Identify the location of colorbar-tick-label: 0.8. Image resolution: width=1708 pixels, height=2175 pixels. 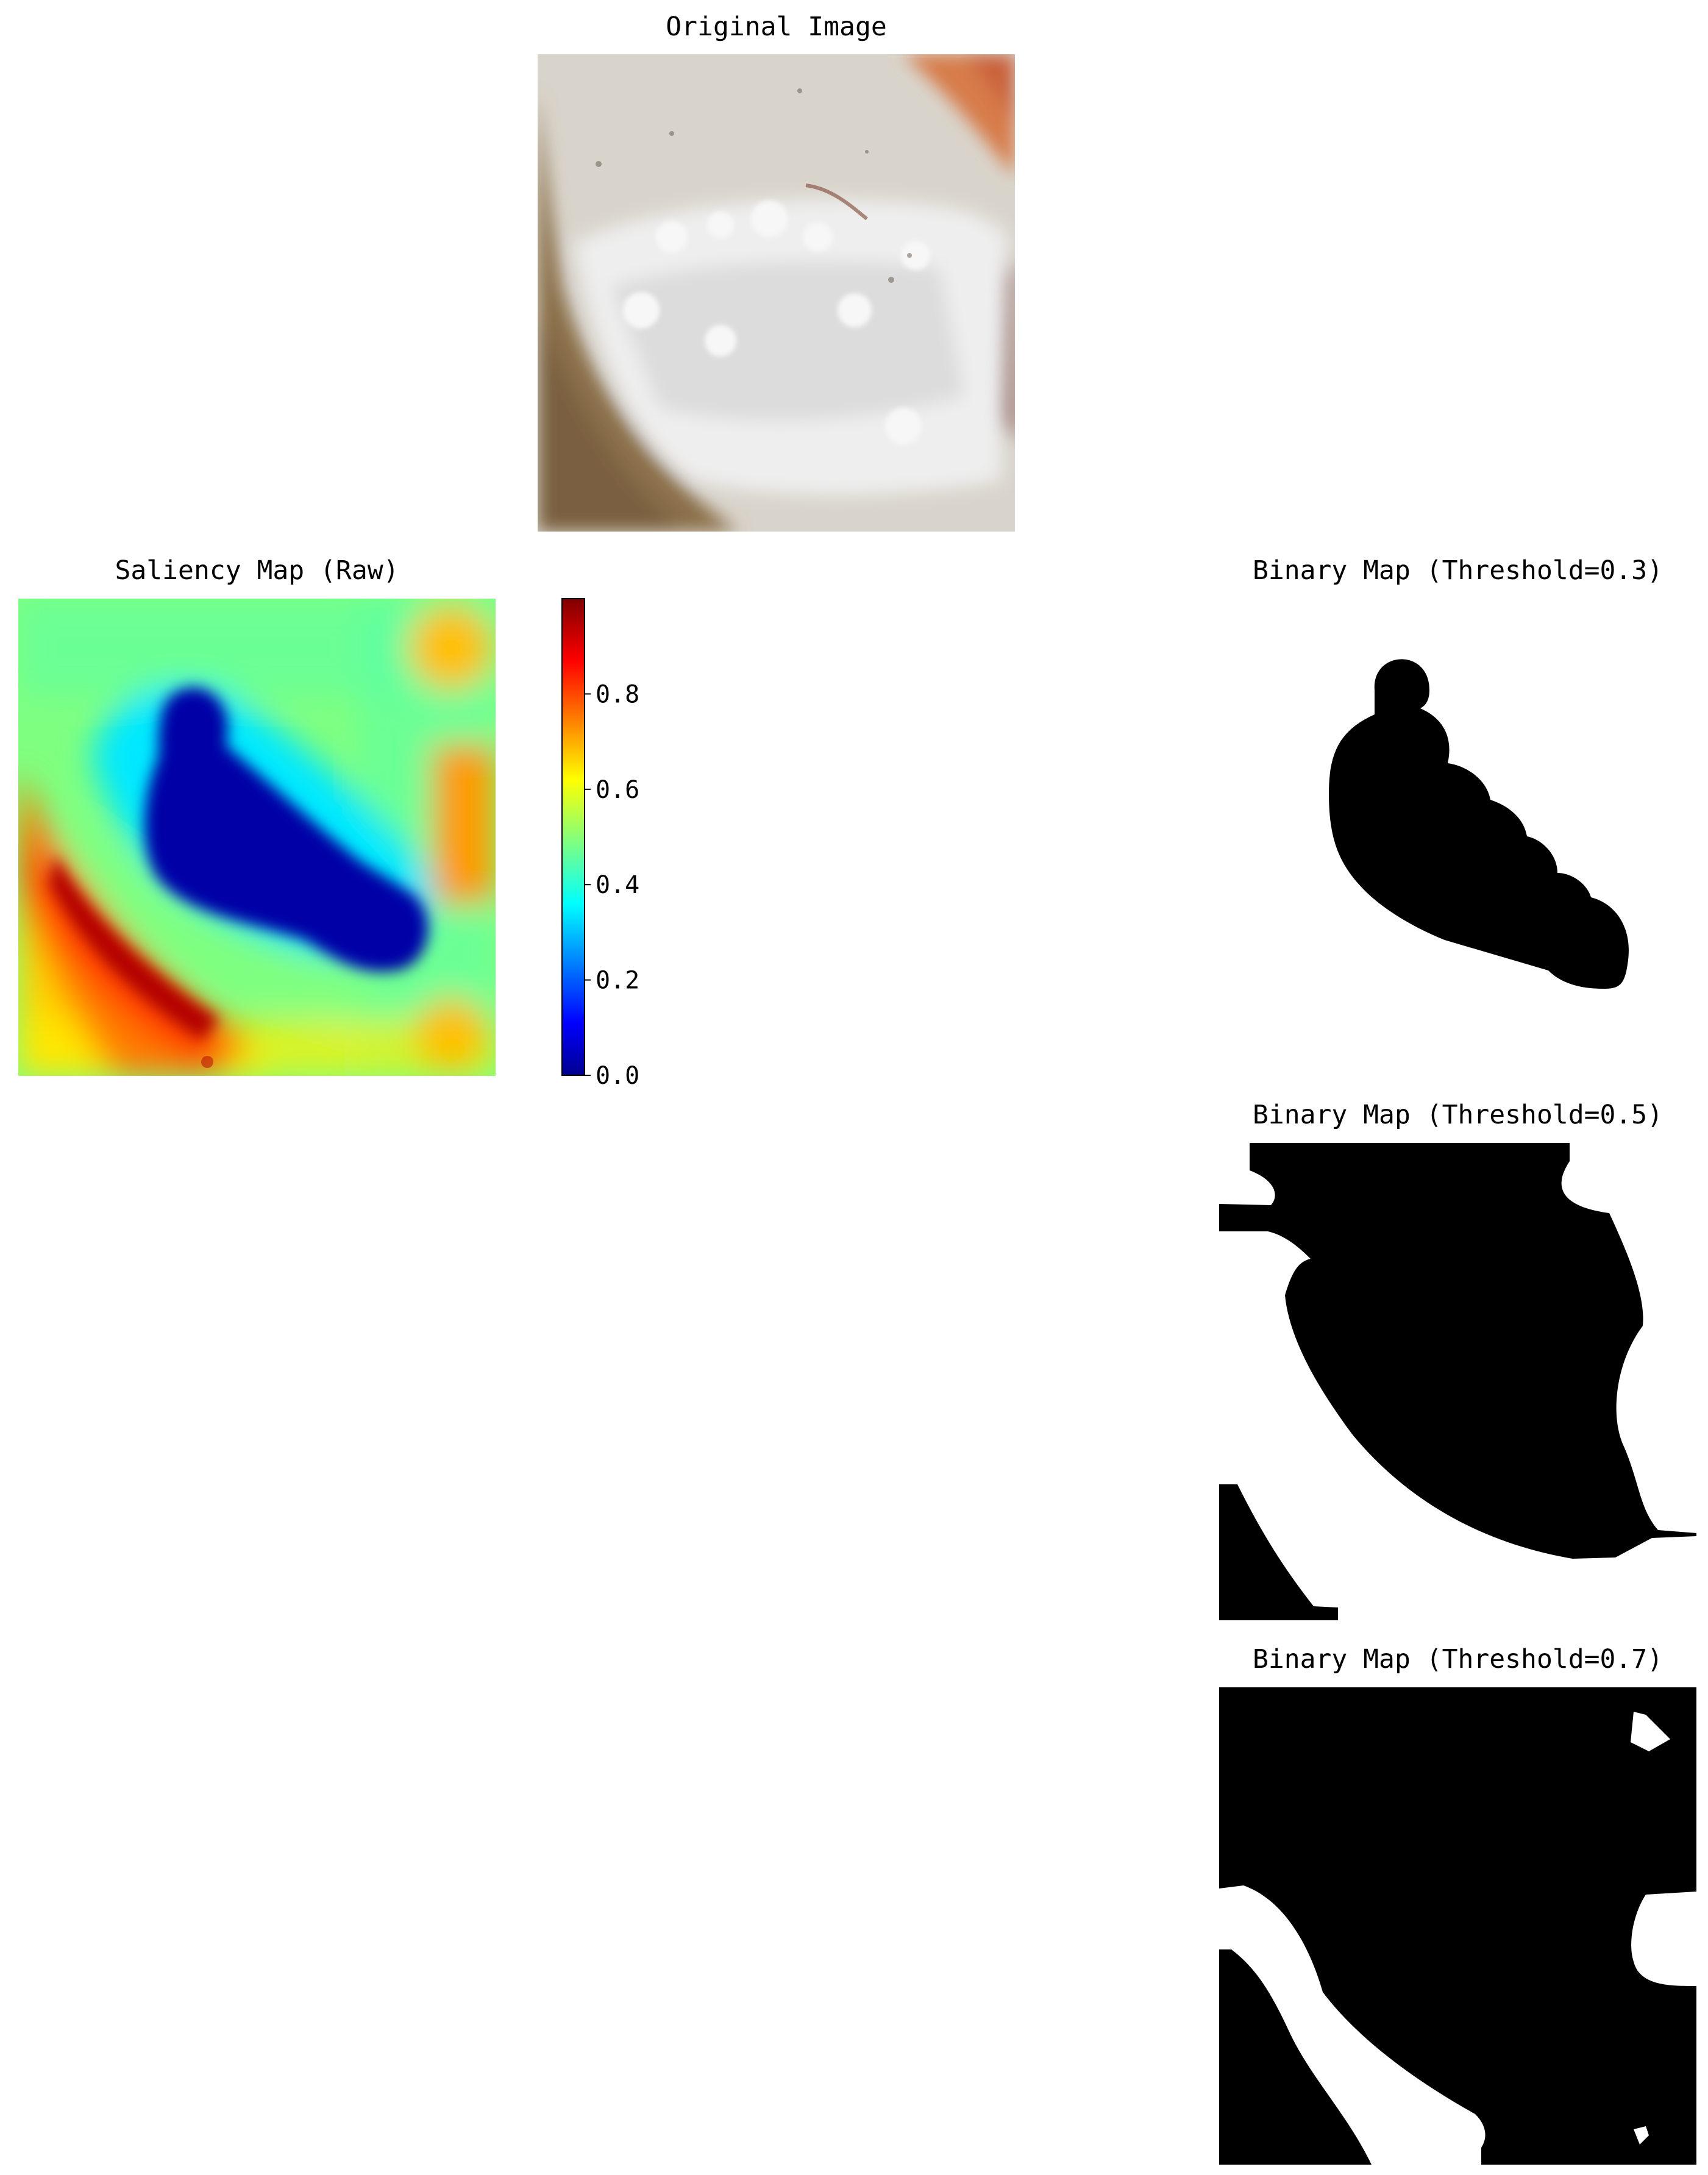
(617, 694).